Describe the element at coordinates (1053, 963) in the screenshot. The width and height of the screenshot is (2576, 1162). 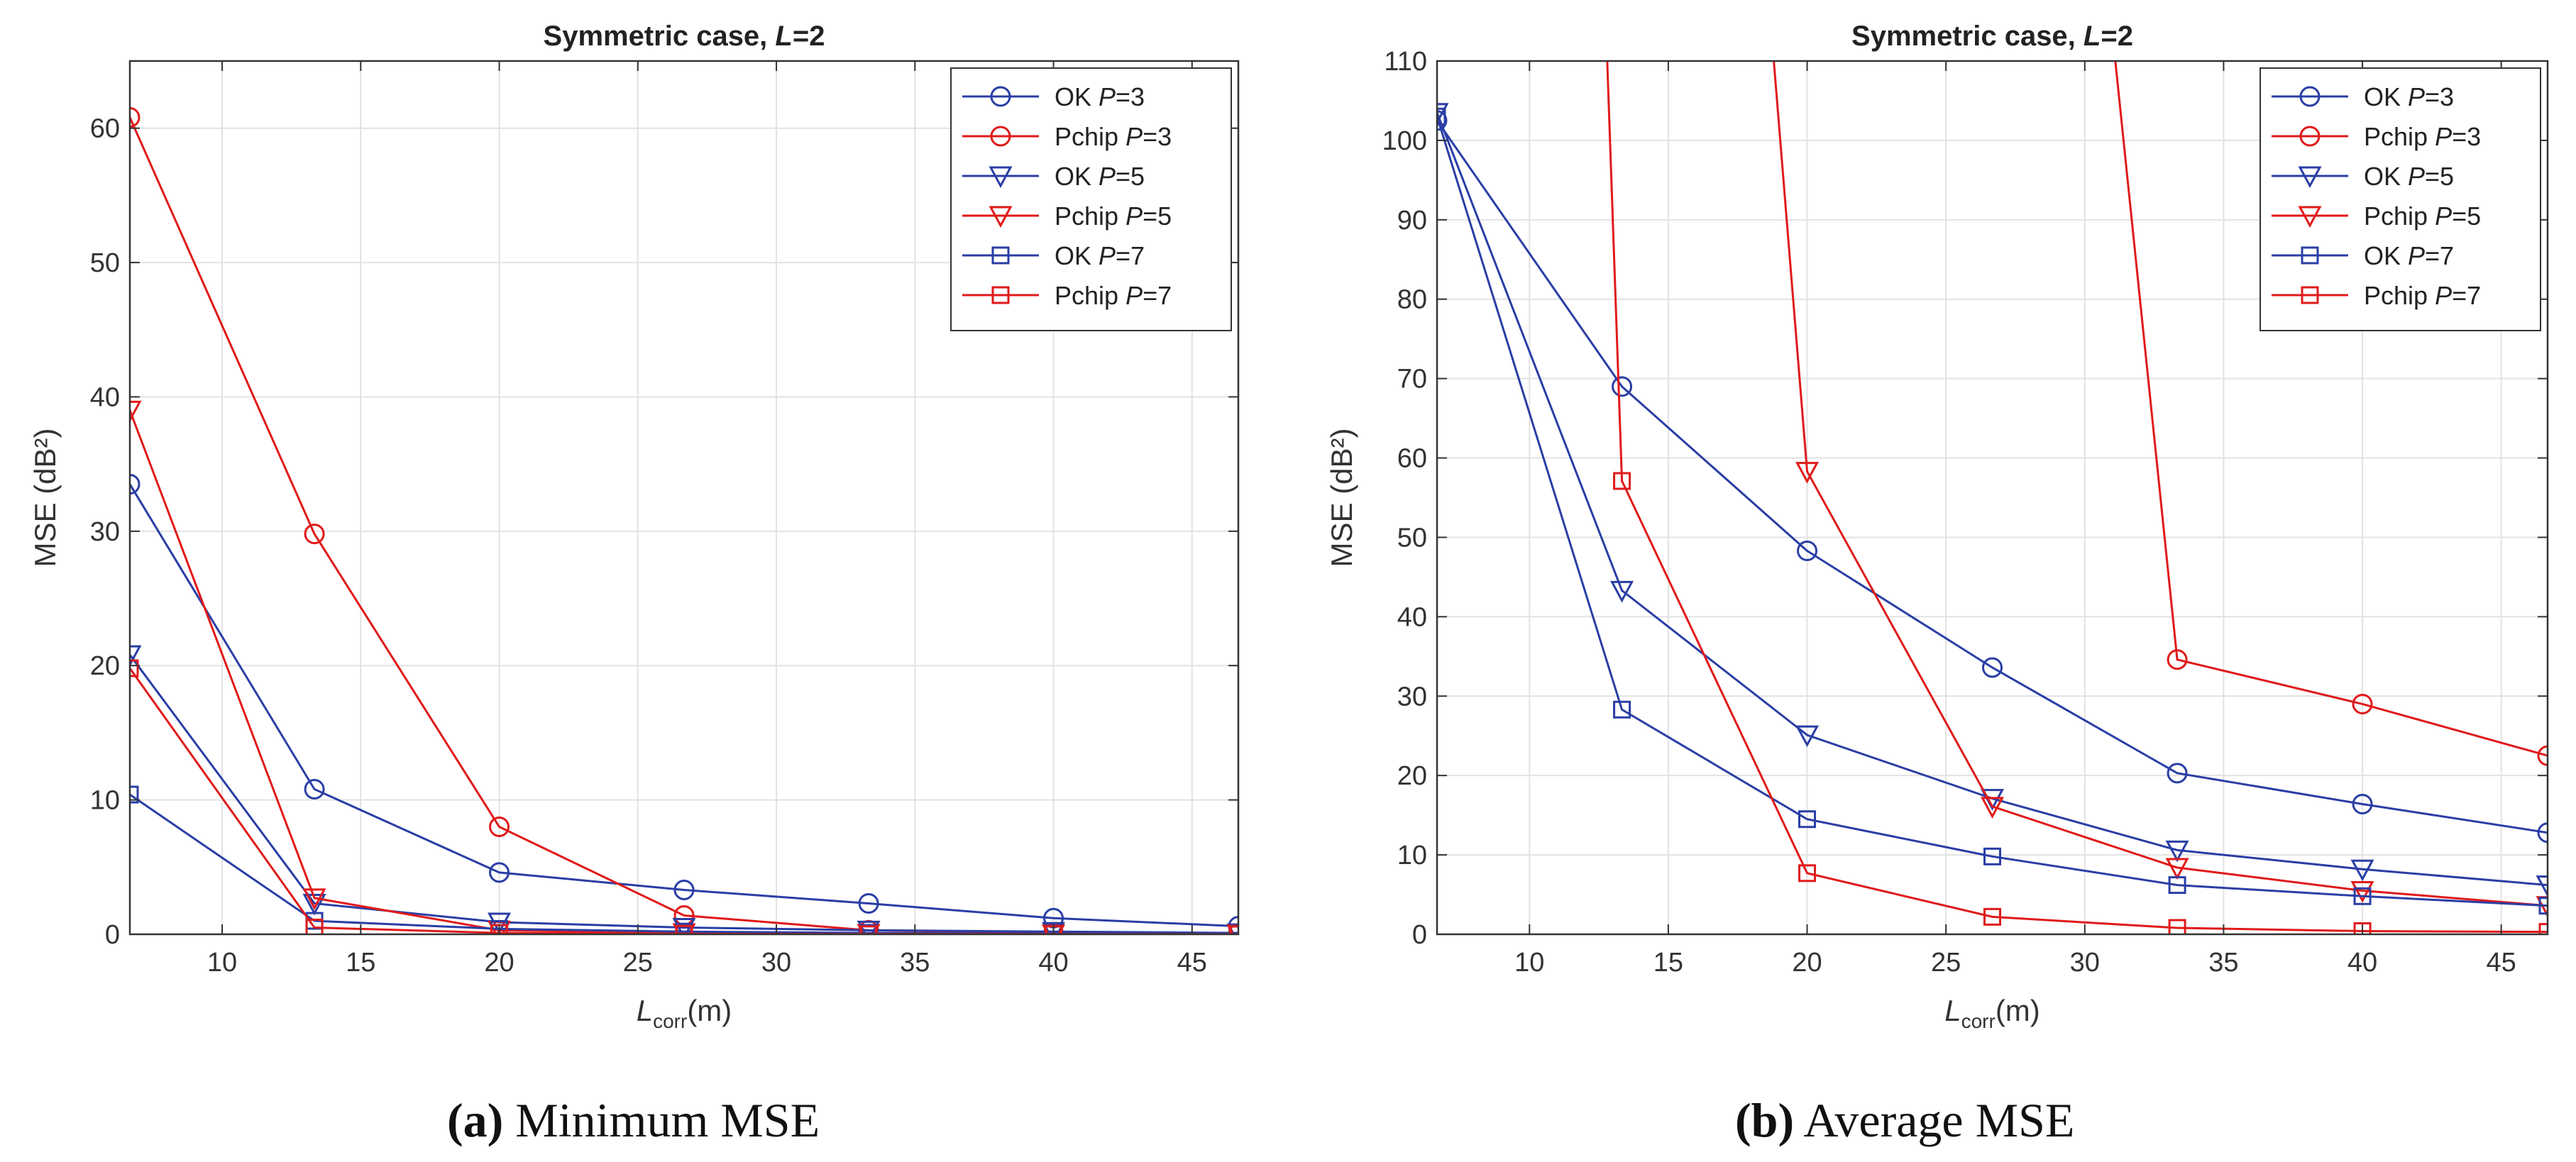
I see `x-tick-label: 40` at that location.